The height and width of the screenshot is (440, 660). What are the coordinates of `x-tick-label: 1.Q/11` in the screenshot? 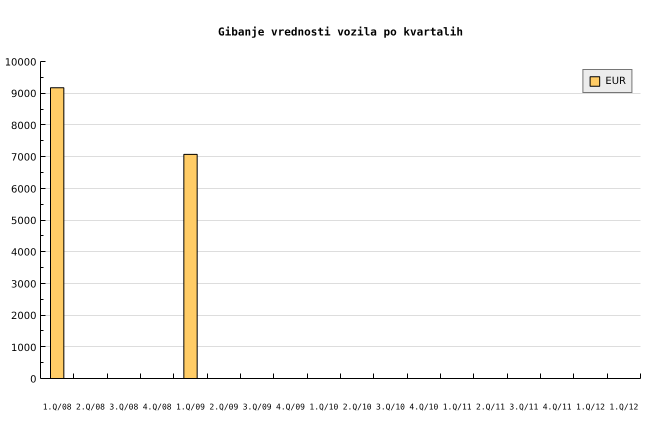 It's located at (457, 407).